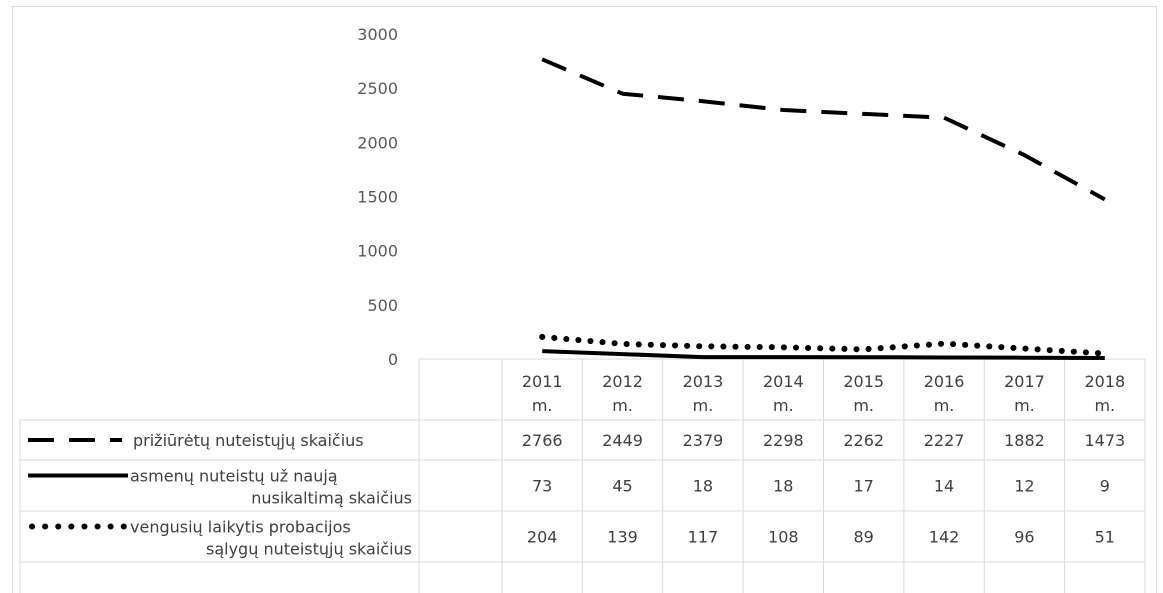  Describe the element at coordinates (703, 381) in the screenshot. I see `category-label: 2013` at that location.